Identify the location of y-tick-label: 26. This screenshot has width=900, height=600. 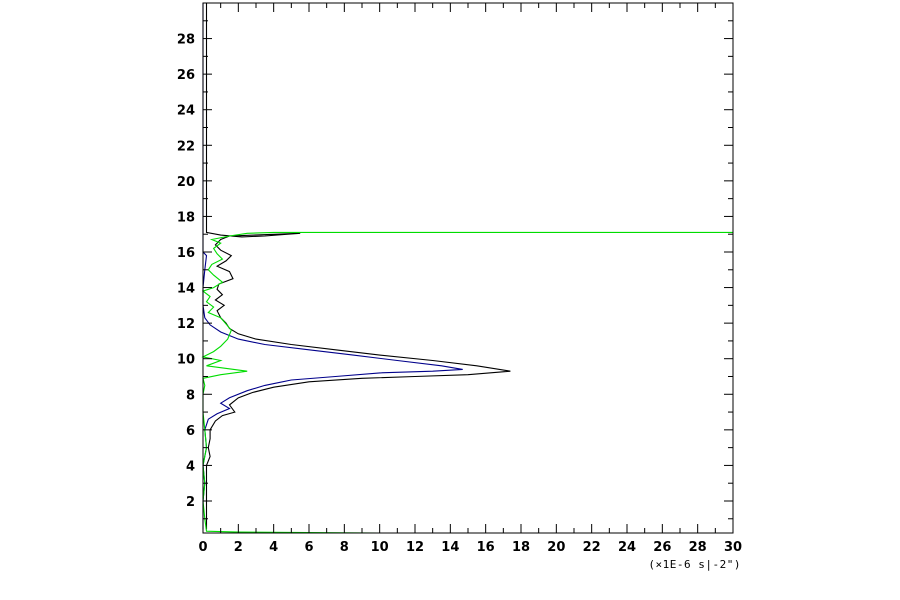
(186, 75).